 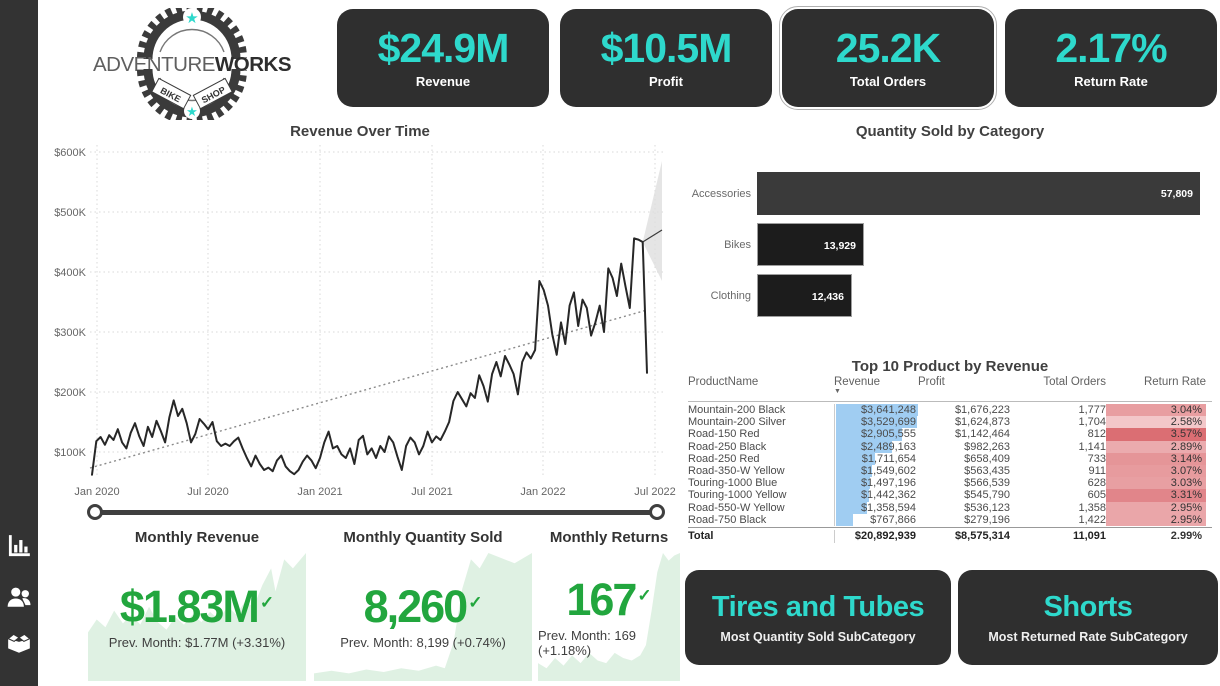 What do you see at coordinates (70, 213) in the screenshot?
I see `y-axis-tick: $500K` at bounding box center [70, 213].